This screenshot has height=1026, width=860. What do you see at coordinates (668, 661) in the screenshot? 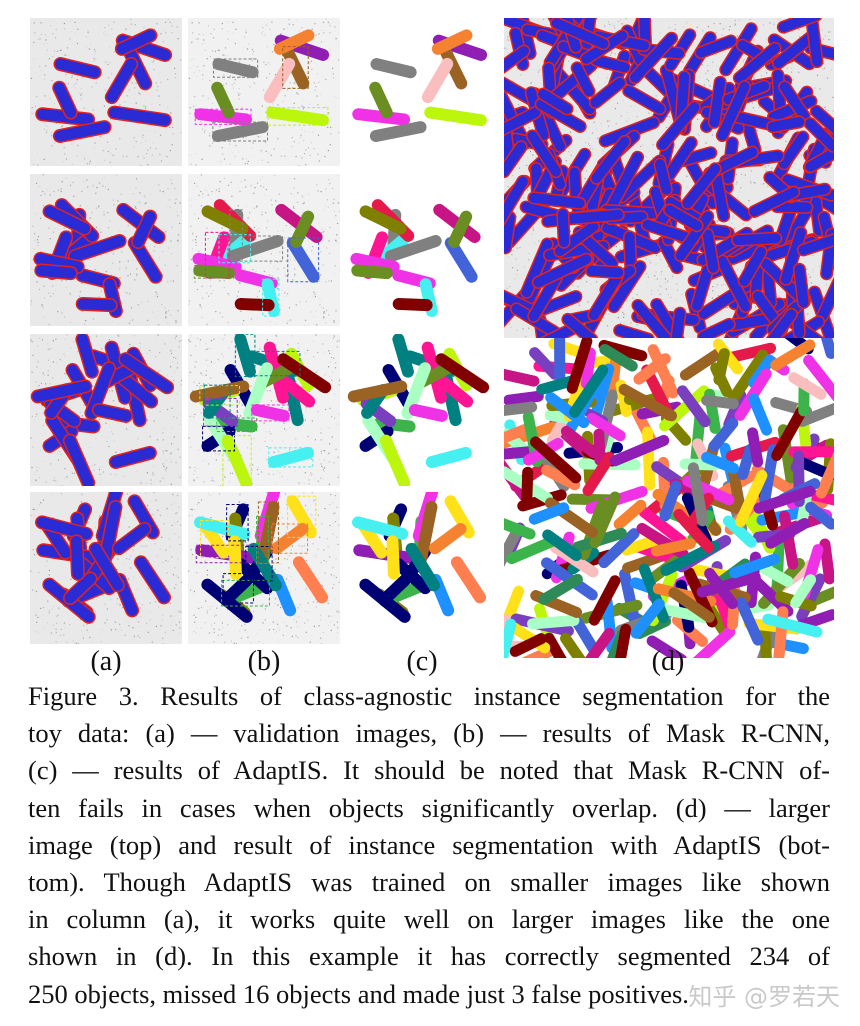
I see `column-label-d: (d)` at bounding box center [668, 661].